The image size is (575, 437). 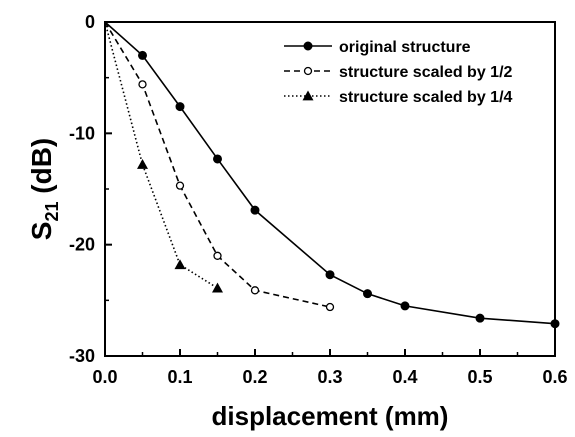 I want to click on x-tick-label: 0.3, so click(x=329, y=377).